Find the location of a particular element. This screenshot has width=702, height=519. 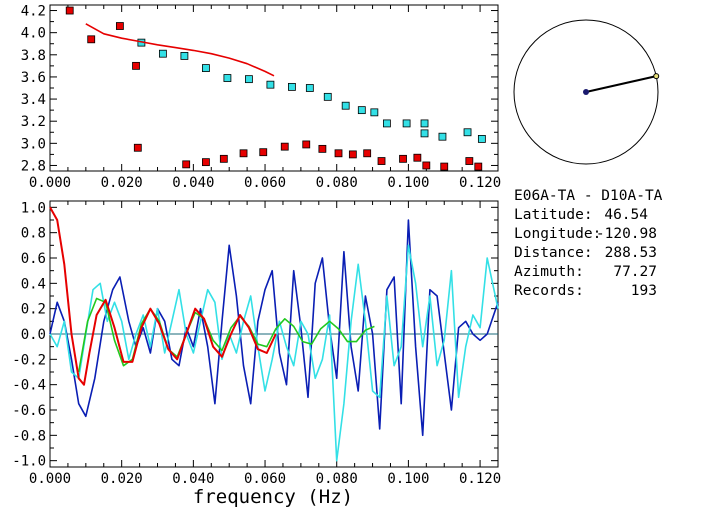

azimuth-circle is located at coordinates (586, 92).